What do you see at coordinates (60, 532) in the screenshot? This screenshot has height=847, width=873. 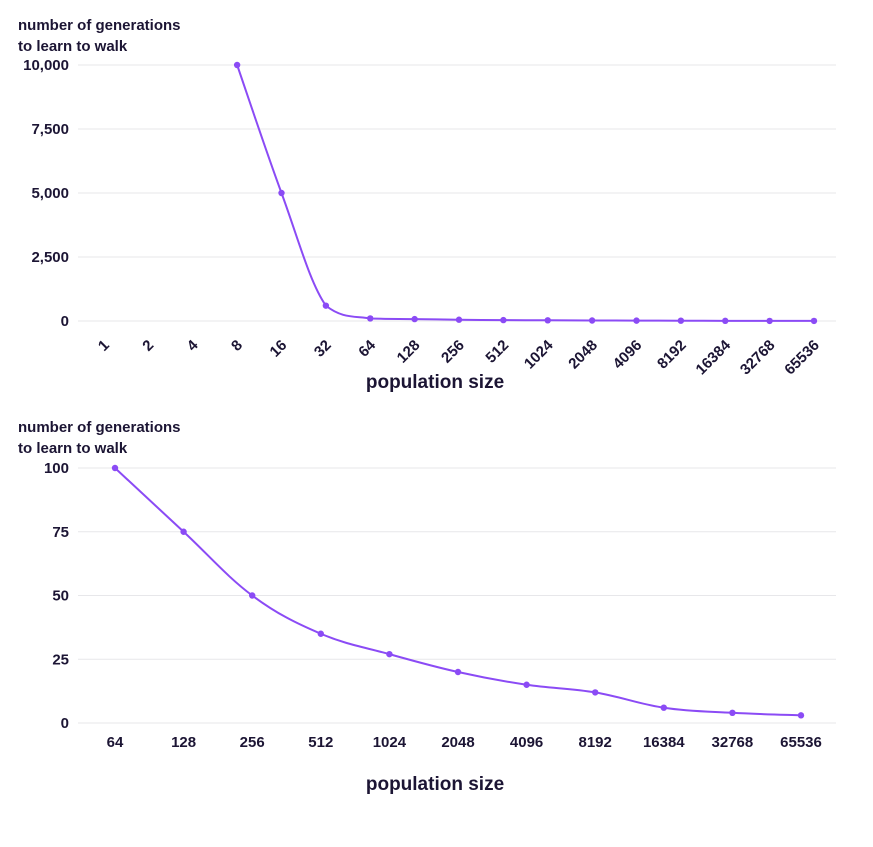 I see `y-tick-label: 75` at bounding box center [60, 532].